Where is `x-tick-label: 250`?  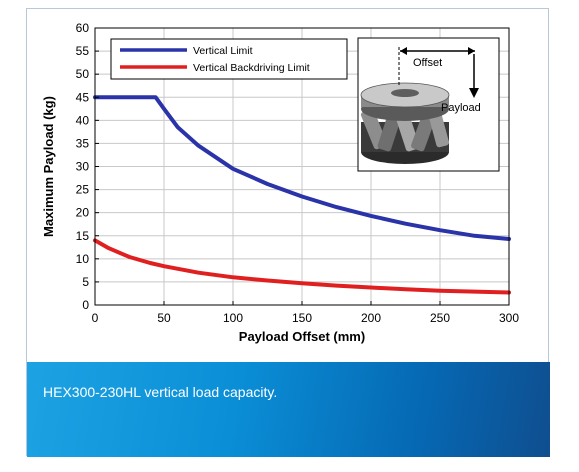 x-tick-label: 250 is located at coordinates (440, 318).